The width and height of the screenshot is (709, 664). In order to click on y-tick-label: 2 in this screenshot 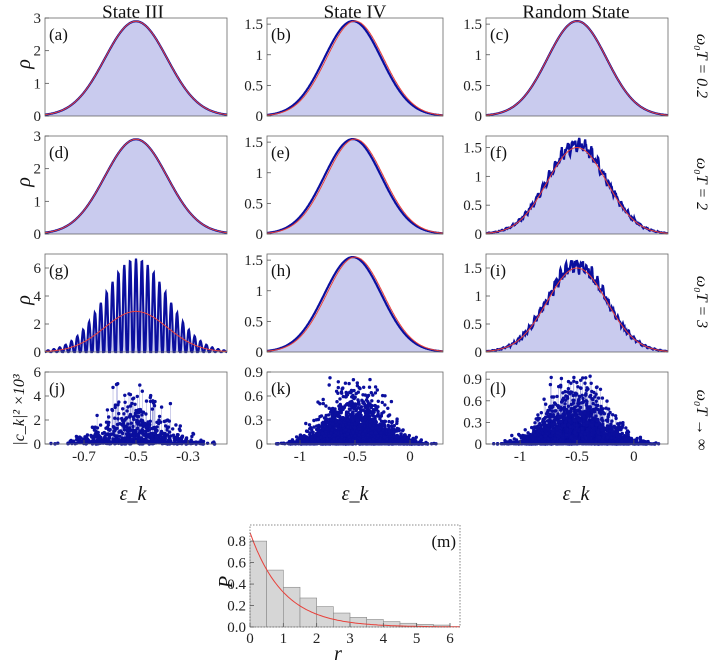, I will do `click(38, 52)`.